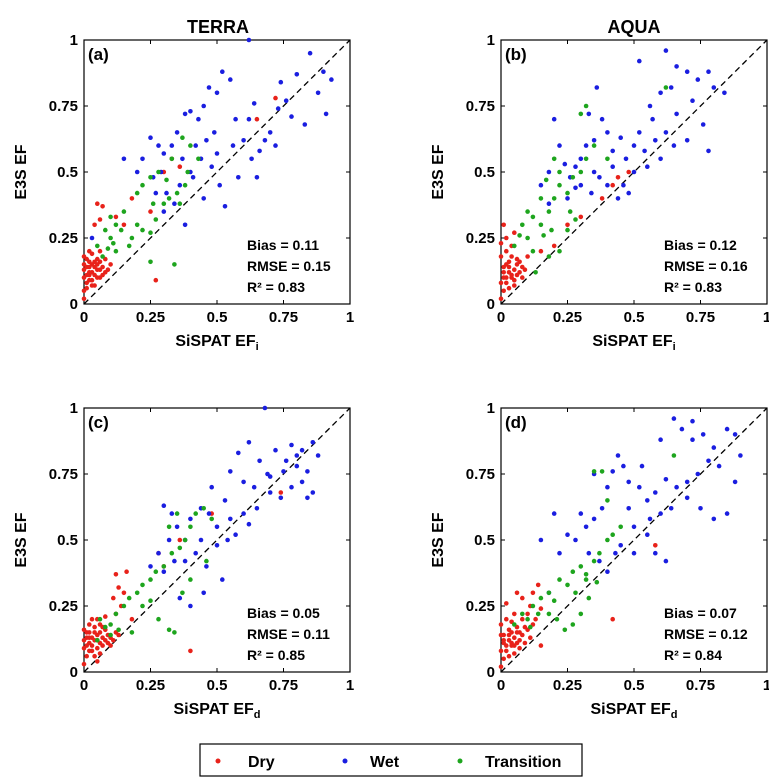 The width and height of the screenshot is (769, 780). What do you see at coordinates (567, 317) in the screenshot?
I see `x-tick-label: 0.25` at bounding box center [567, 317].